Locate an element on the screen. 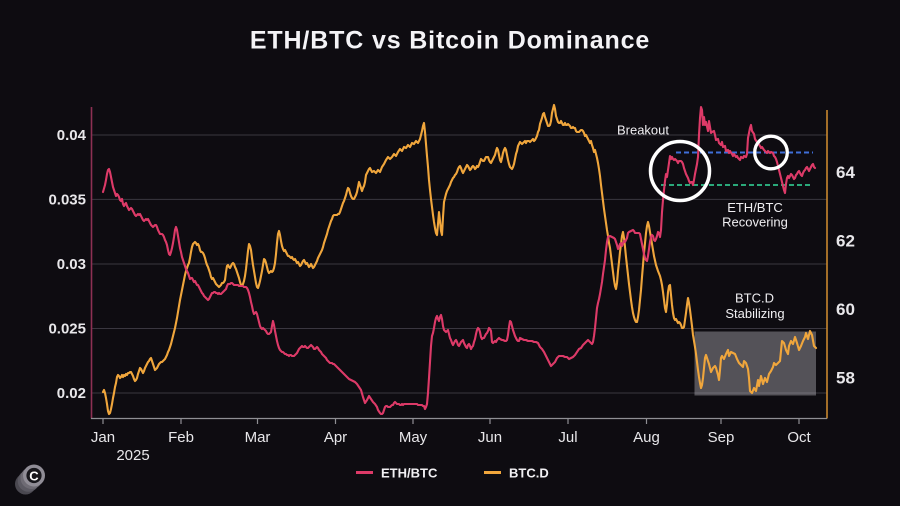 Image resolution: width=900 pixels, height=506 pixels. svg-text: 58 is located at coordinates (845, 378).